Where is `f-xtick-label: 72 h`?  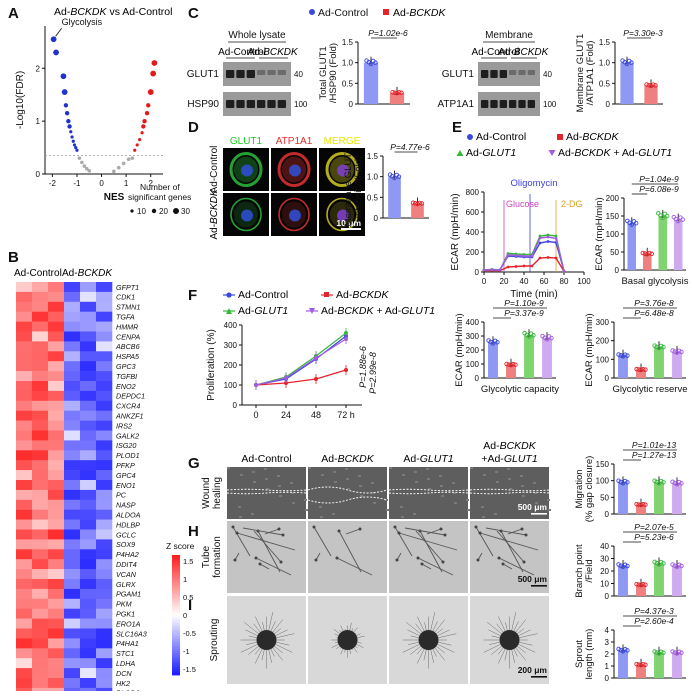
f-xtick-label: 72 h is located at coordinates (346, 415).